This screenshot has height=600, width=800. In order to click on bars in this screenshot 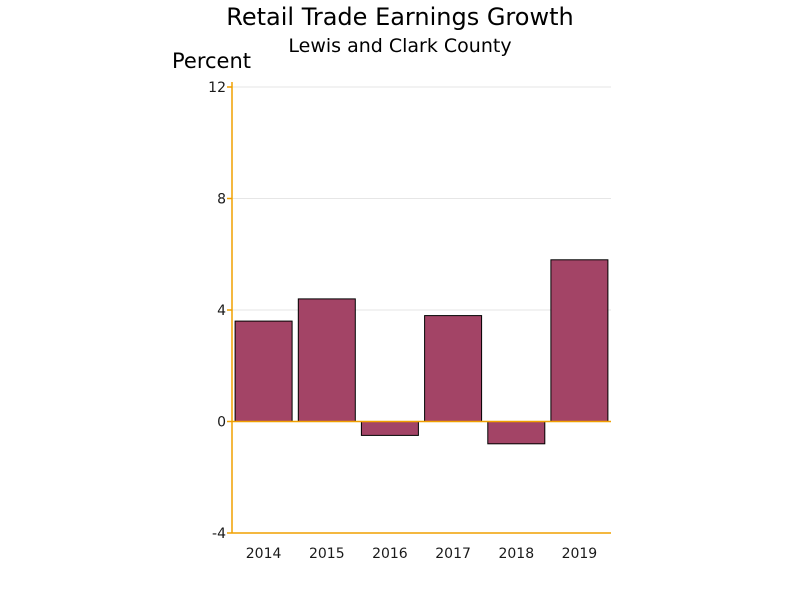, I will do `click(421, 352)`.